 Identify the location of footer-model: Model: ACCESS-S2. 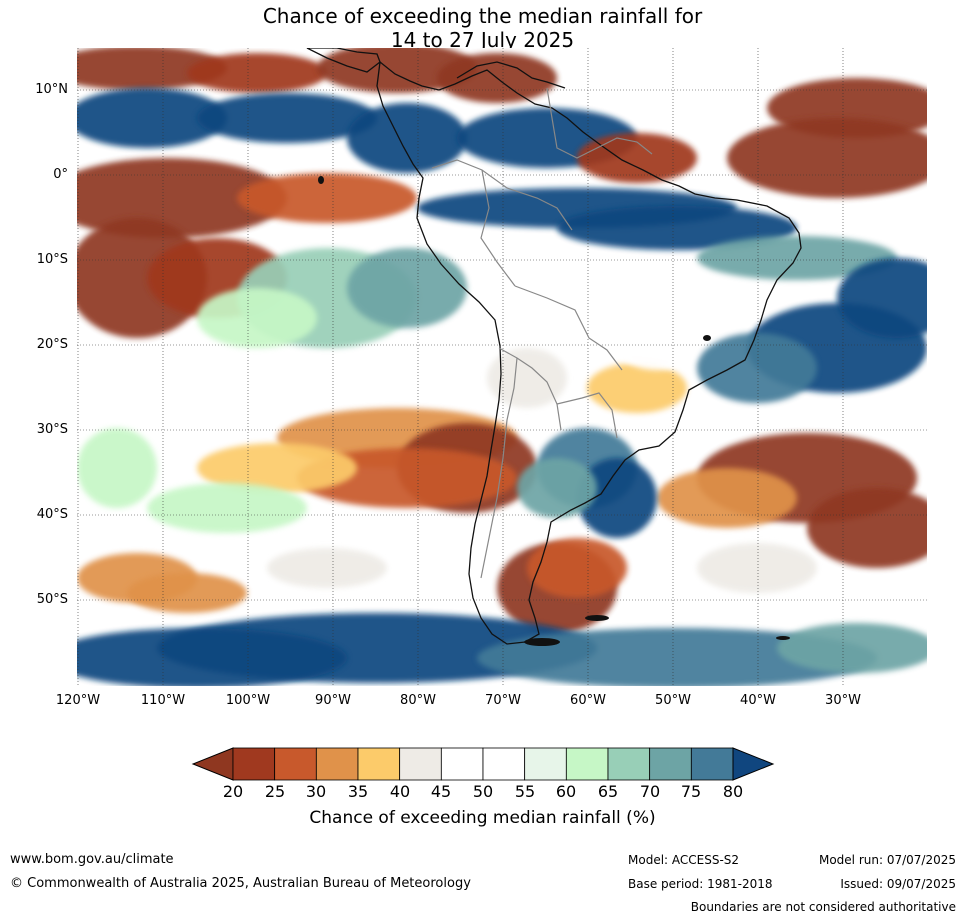
(684, 860).